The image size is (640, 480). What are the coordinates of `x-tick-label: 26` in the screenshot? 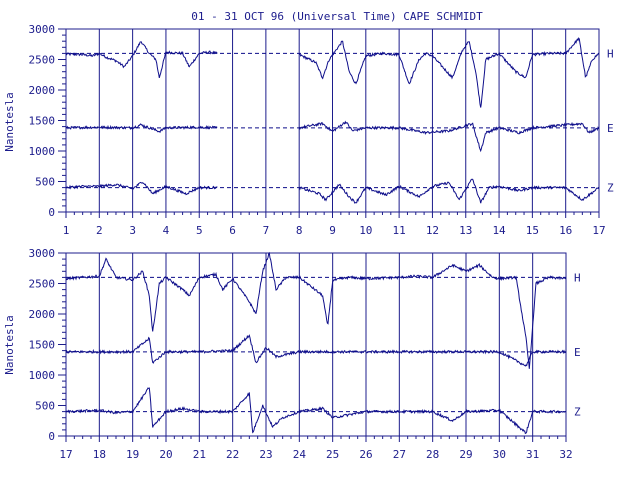 It's located at (365, 454).